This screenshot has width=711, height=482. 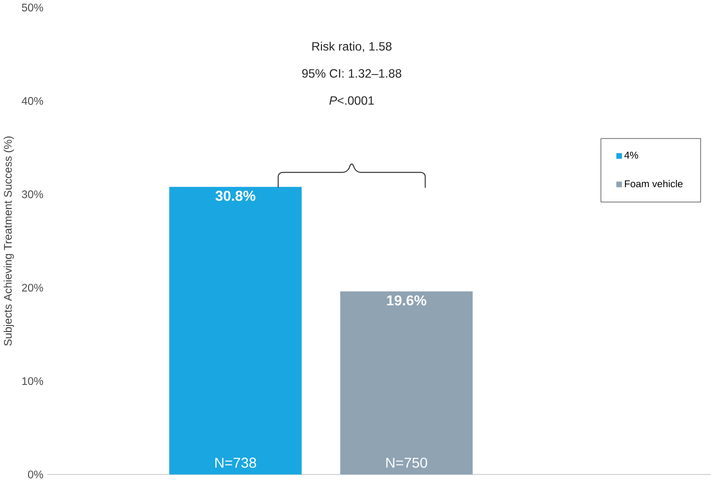 What do you see at coordinates (235, 463) in the screenshot?
I see `annotation: N=738` at bounding box center [235, 463].